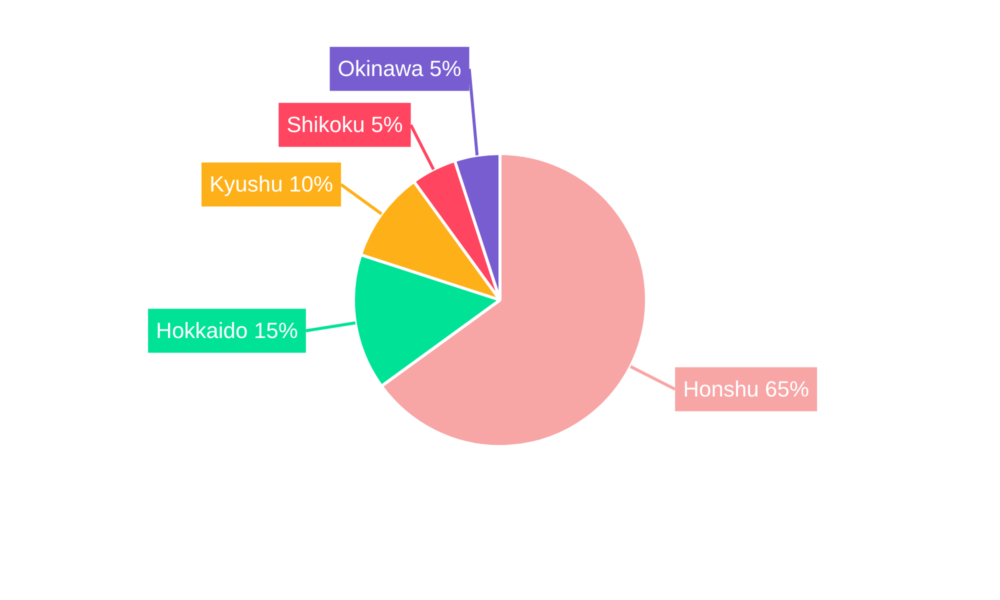 The height and width of the screenshot is (600, 1000). What do you see at coordinates (344, 124) in the screenshot?
I see `slice-label: Shikoku 5%` at bounding box center [344, 124].